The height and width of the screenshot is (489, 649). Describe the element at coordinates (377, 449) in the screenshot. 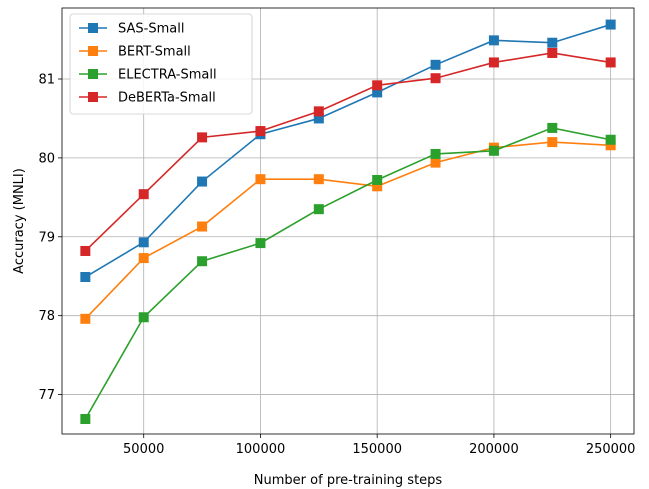

I see `x-tick-label: 150000` at that location.